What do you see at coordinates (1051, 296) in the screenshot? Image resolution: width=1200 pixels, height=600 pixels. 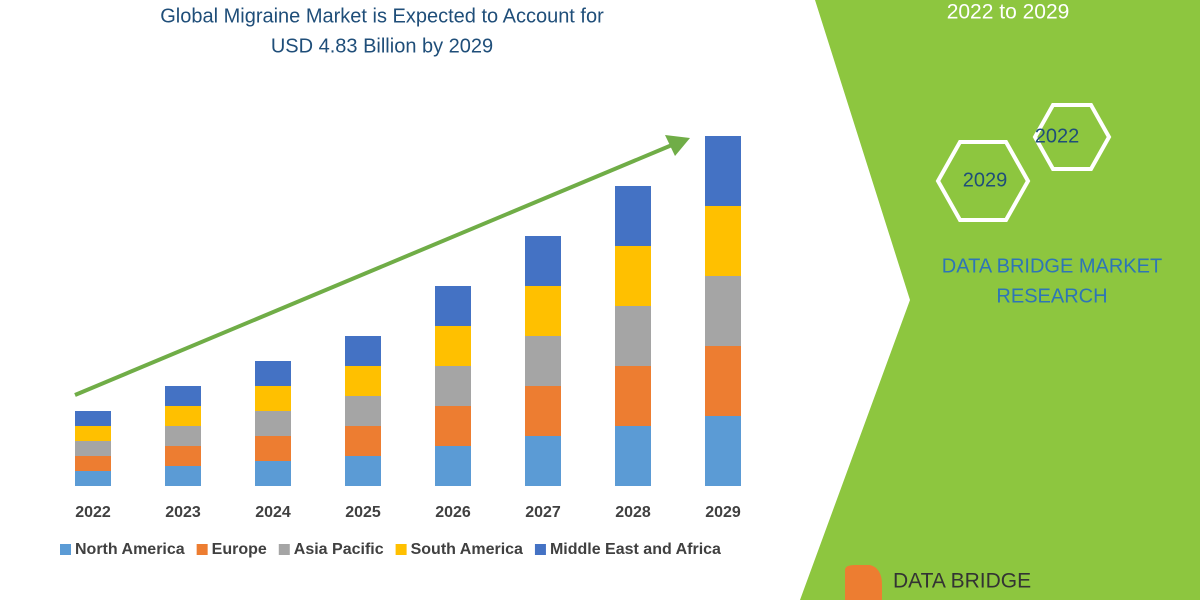 I see `brand: RESEARCH` at bounding box center [1051, 296].